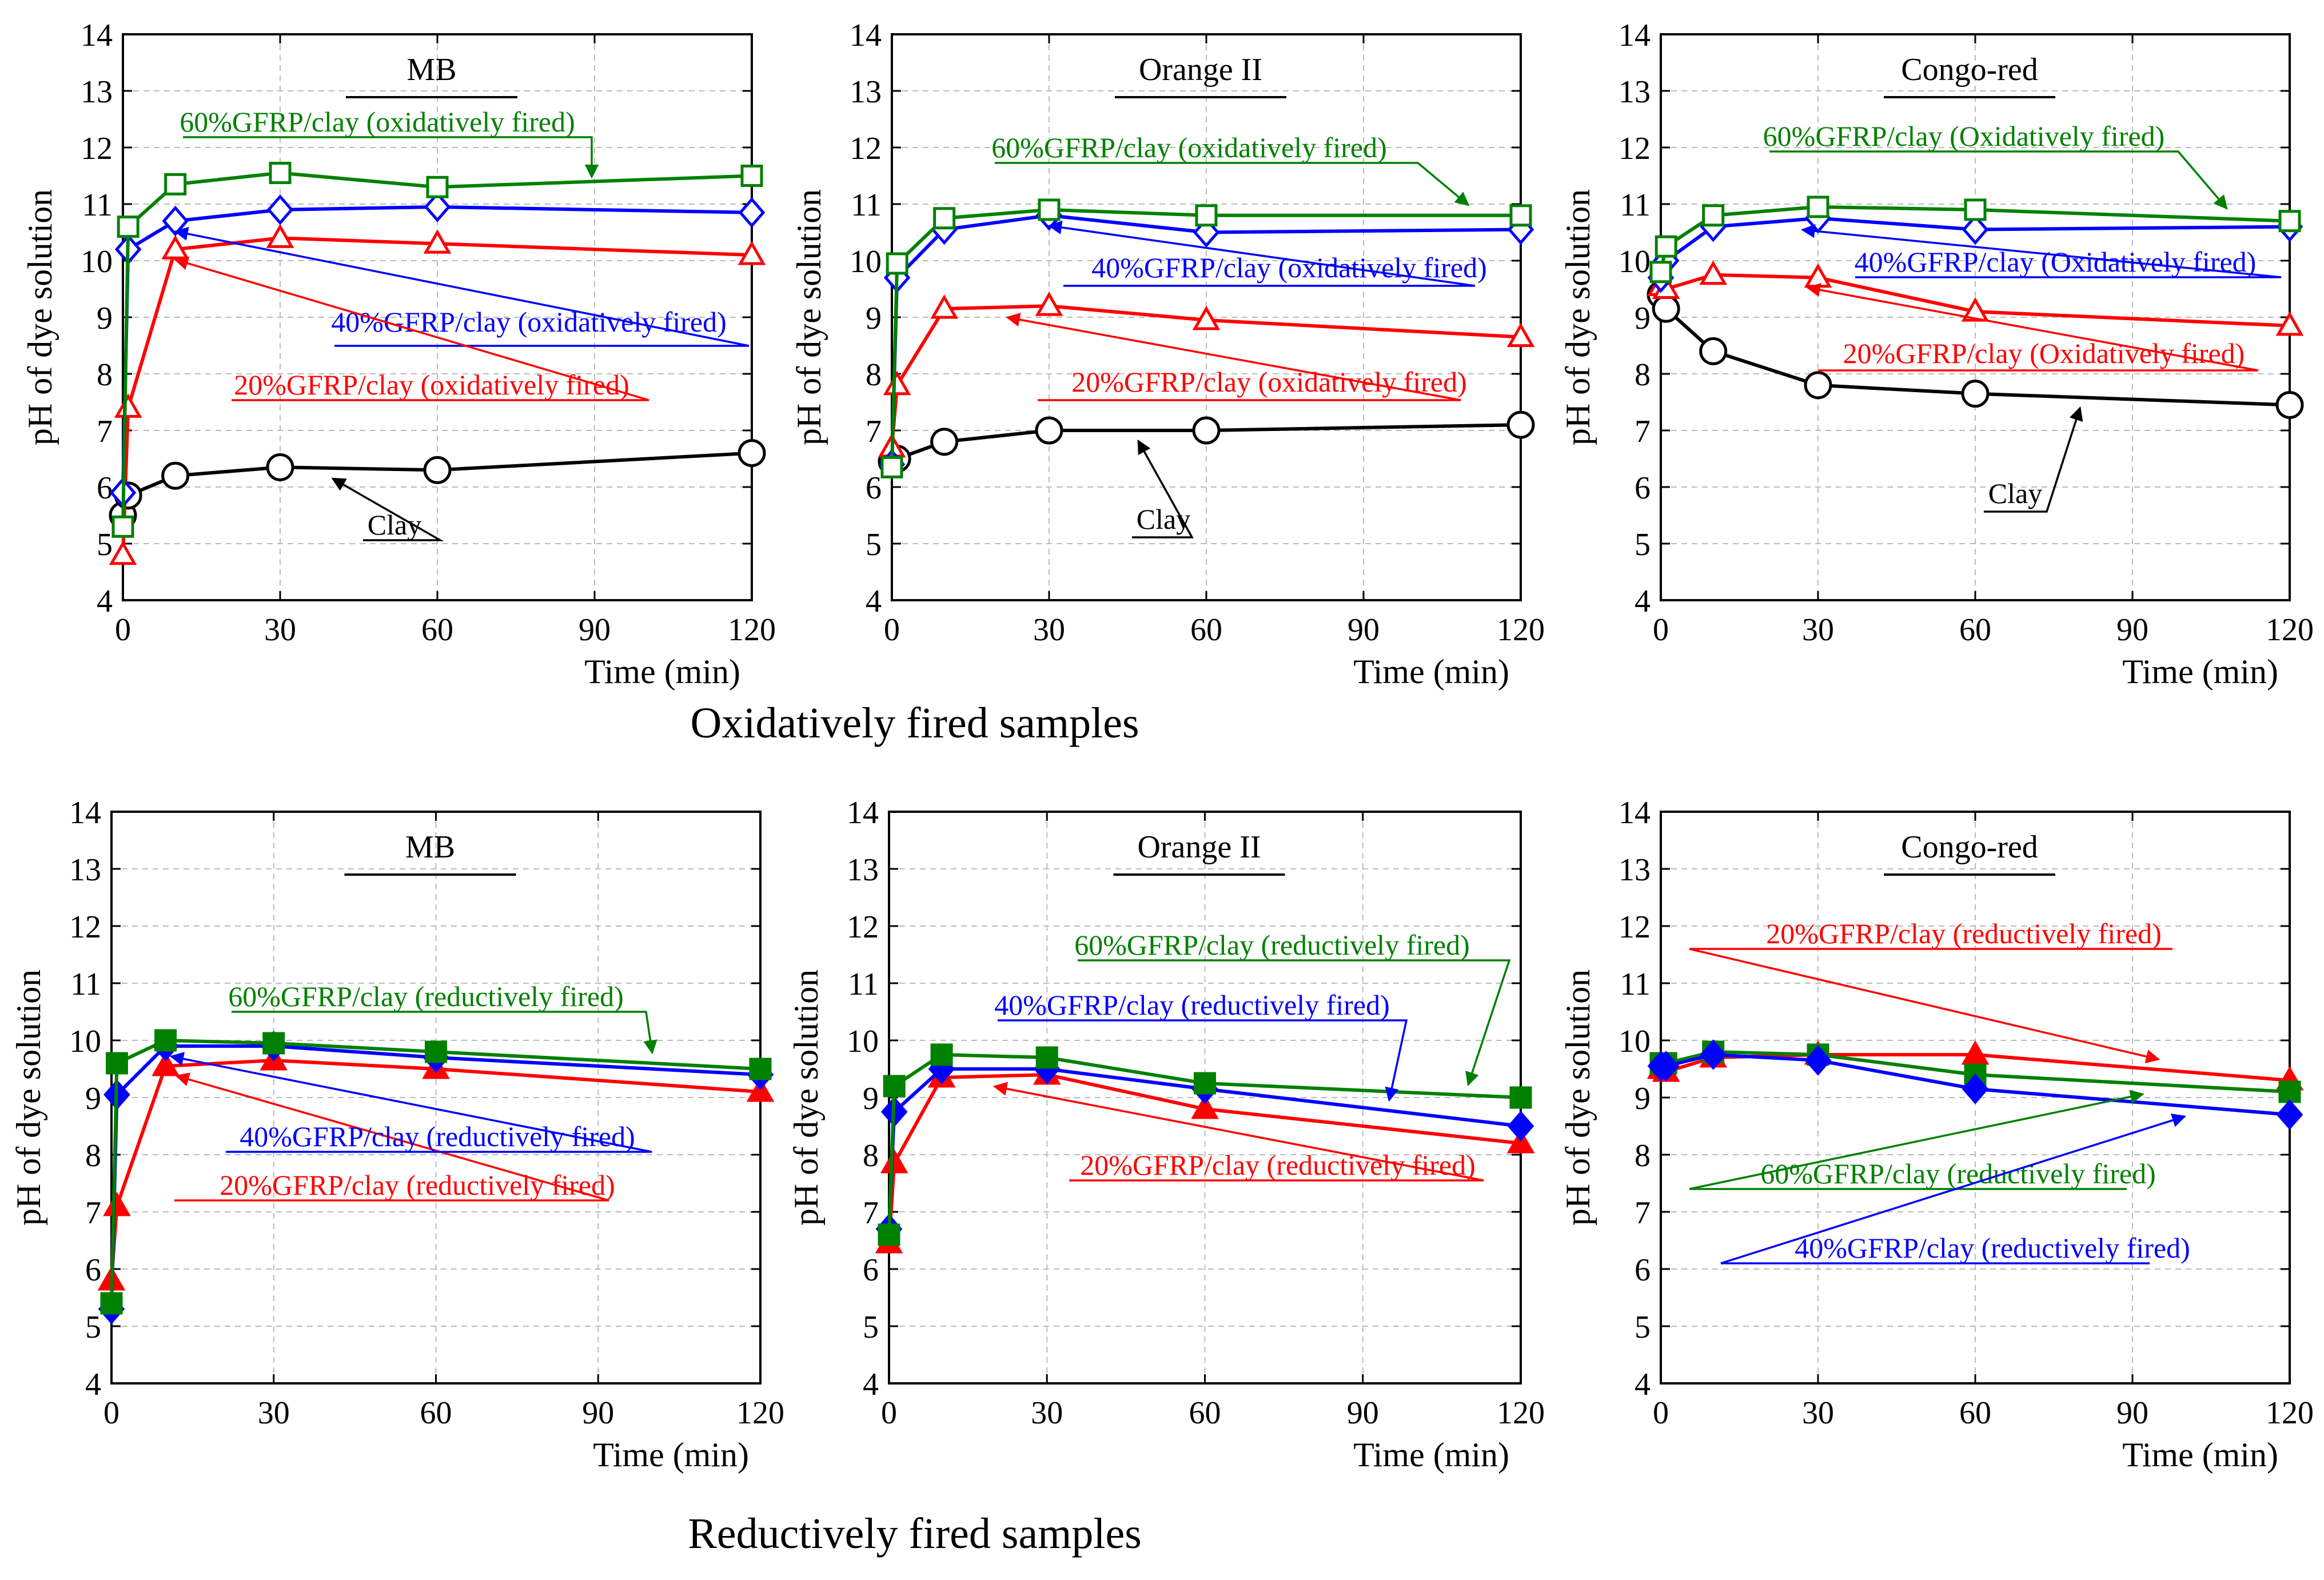  I want to click on annotation-40-gfrp-clay-oxidatively-fired: 40%GFRP/clay (Oxidatively fired), so click(2042, 251).